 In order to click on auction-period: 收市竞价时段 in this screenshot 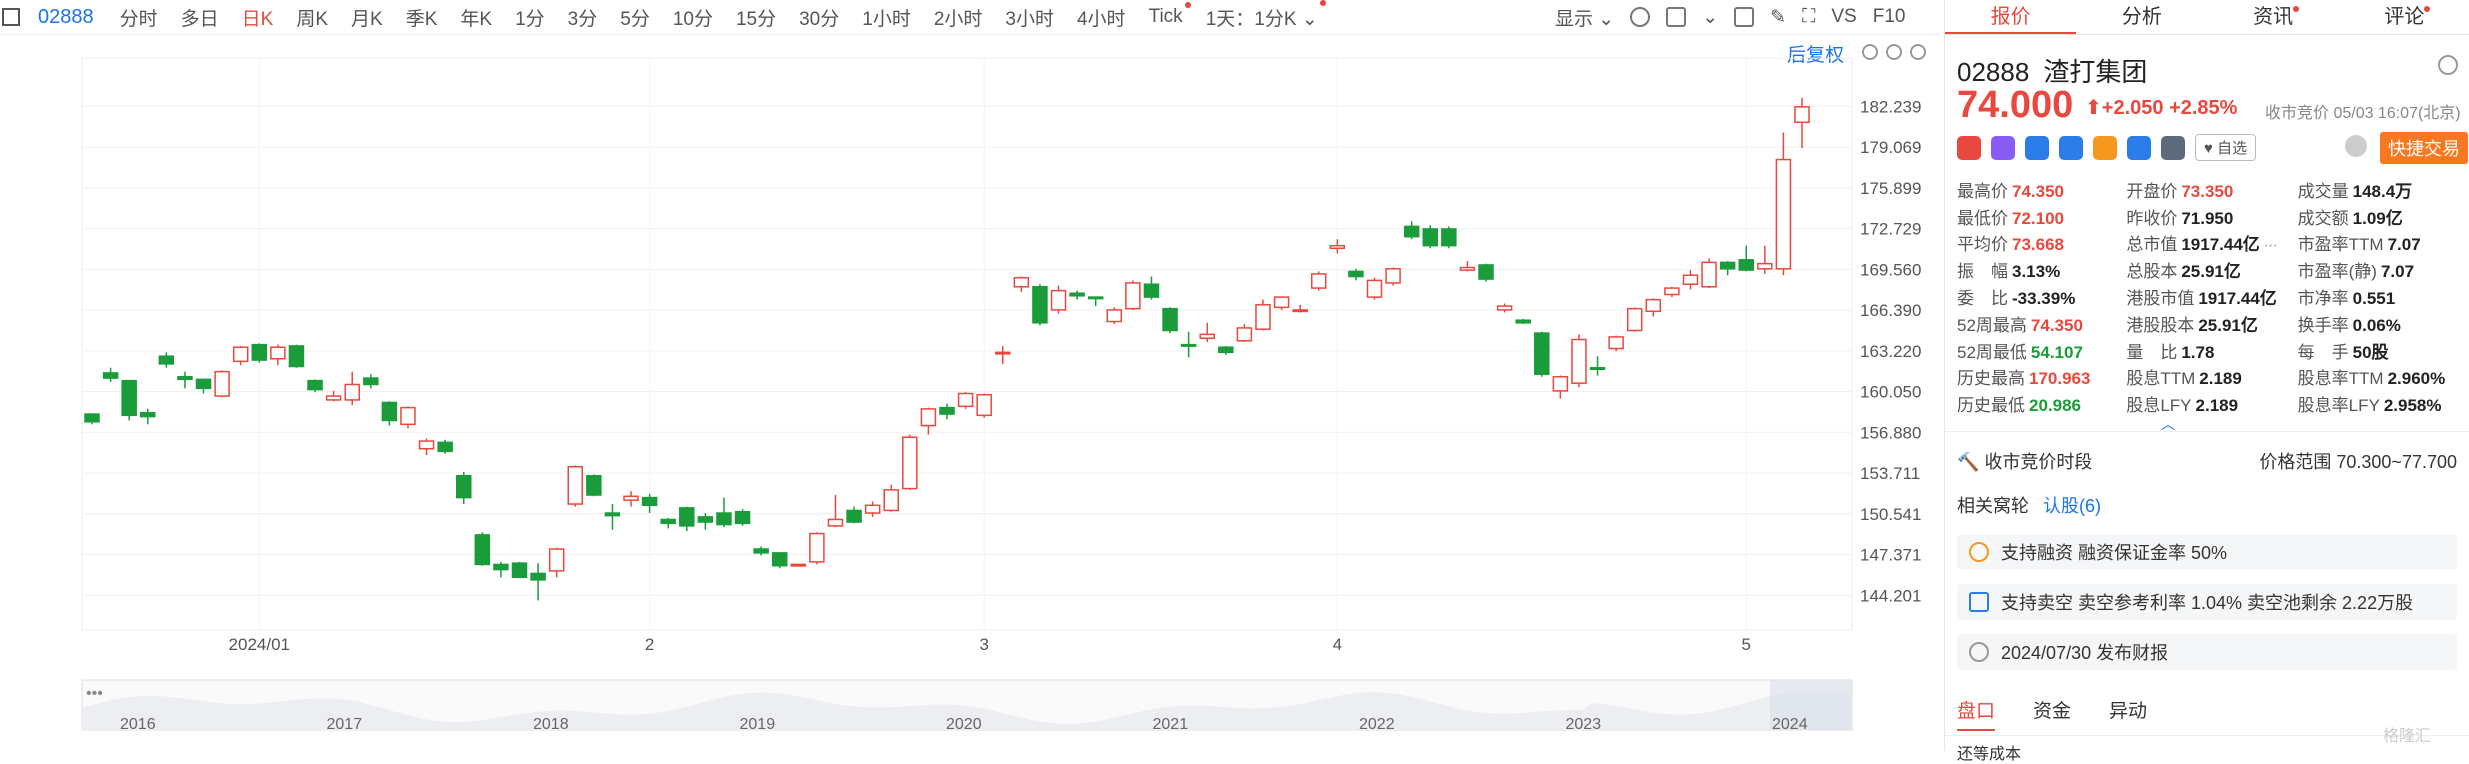, I will do `click(2038, 462)`.